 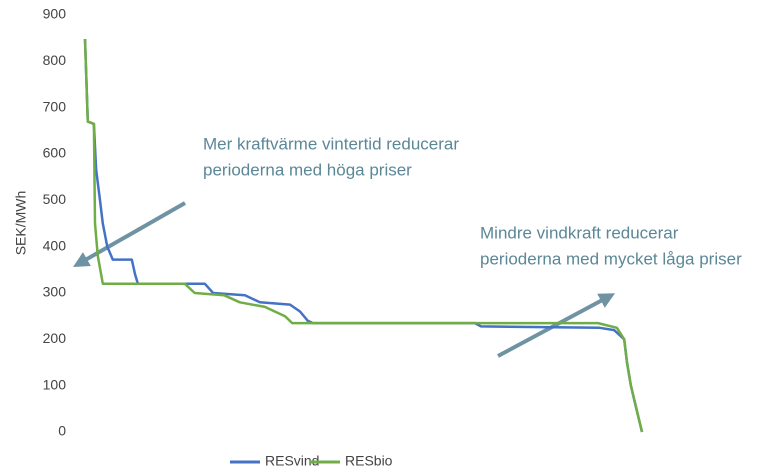 What do you see at coordinates (55, 60) in the screenshot?
I see `y-tick-label: 800` at bounding box center [55, 60].